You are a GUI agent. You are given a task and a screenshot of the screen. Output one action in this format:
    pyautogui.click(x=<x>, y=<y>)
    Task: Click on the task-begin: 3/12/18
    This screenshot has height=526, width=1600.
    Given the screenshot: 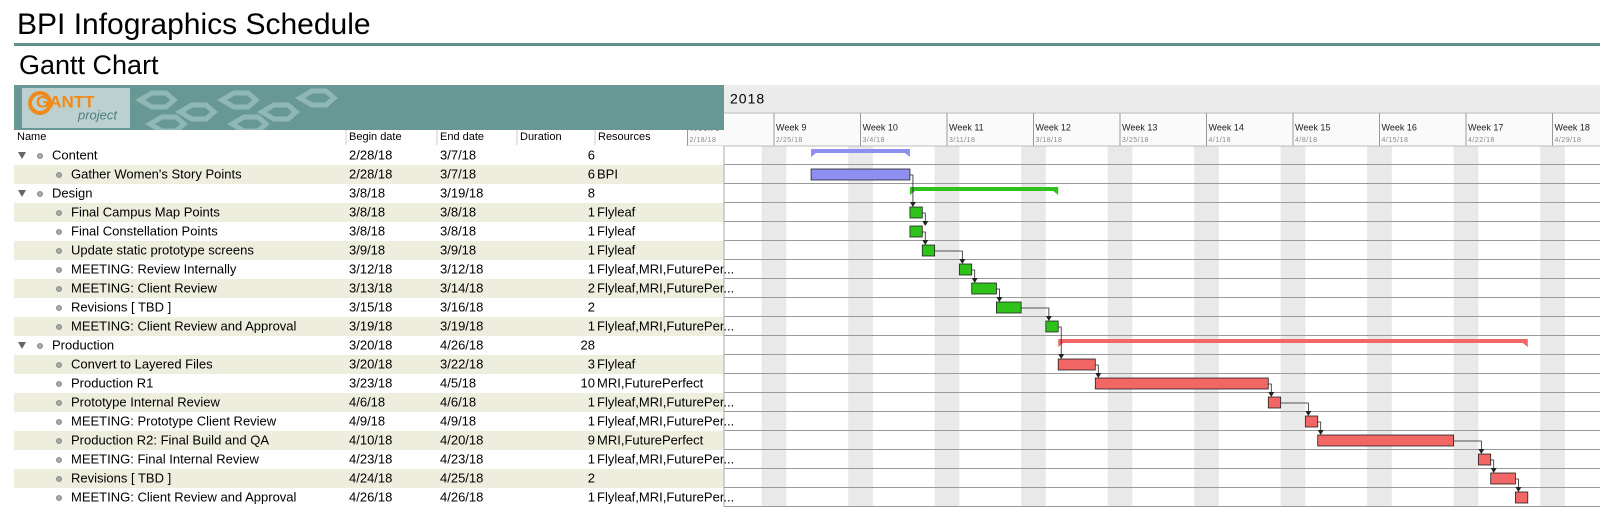 What is the action you would take?
    pyautogui.click(x=370, y=268)
    